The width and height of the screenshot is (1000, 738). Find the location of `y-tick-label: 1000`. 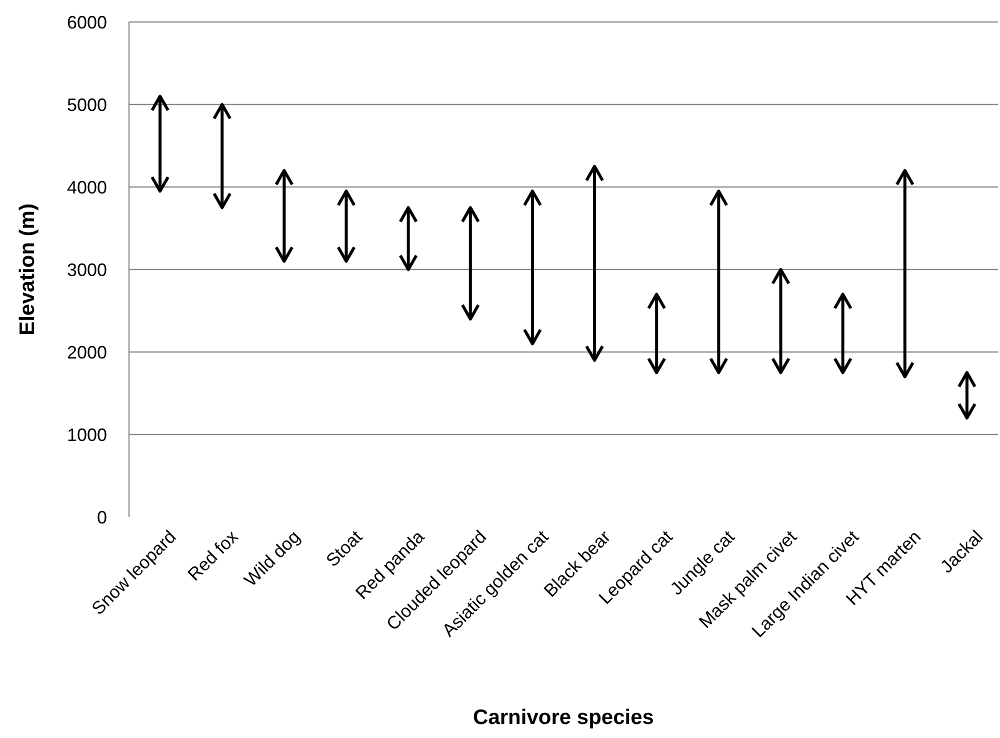

y-tick-label: 1000 is located at coordinates (86, 434).